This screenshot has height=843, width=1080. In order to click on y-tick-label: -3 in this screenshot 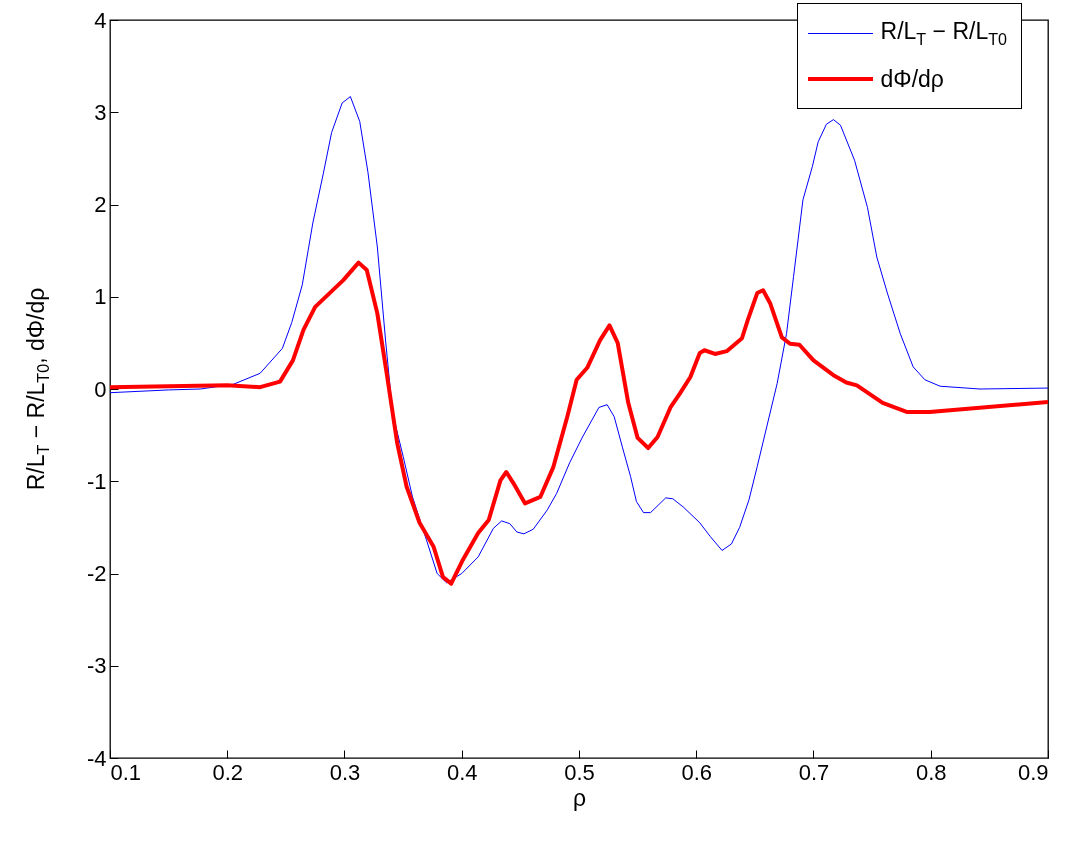, I will do `click(96, 666)`.